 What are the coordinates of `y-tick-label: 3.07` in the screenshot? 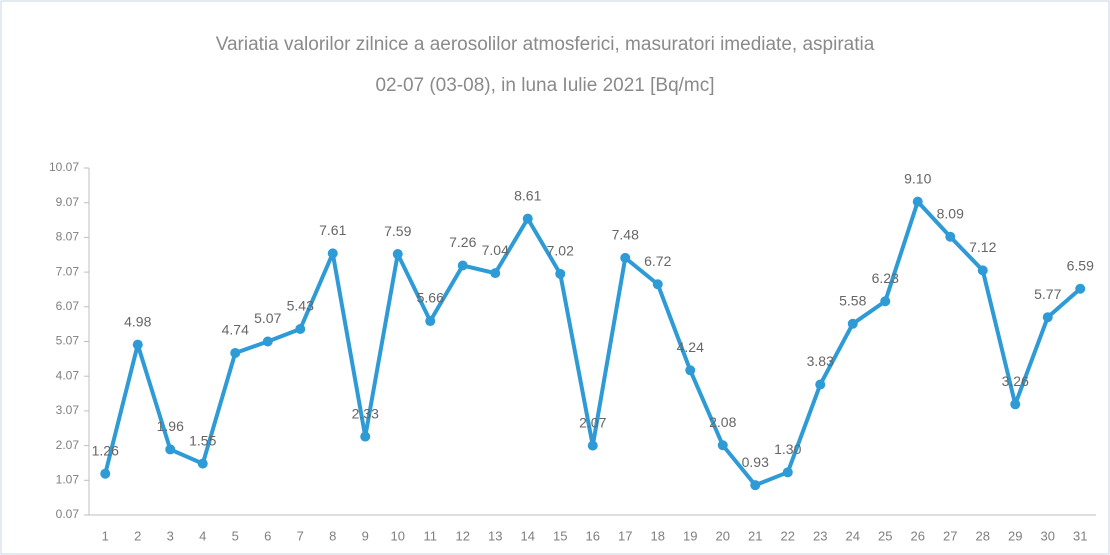 It's located at (68, 410).